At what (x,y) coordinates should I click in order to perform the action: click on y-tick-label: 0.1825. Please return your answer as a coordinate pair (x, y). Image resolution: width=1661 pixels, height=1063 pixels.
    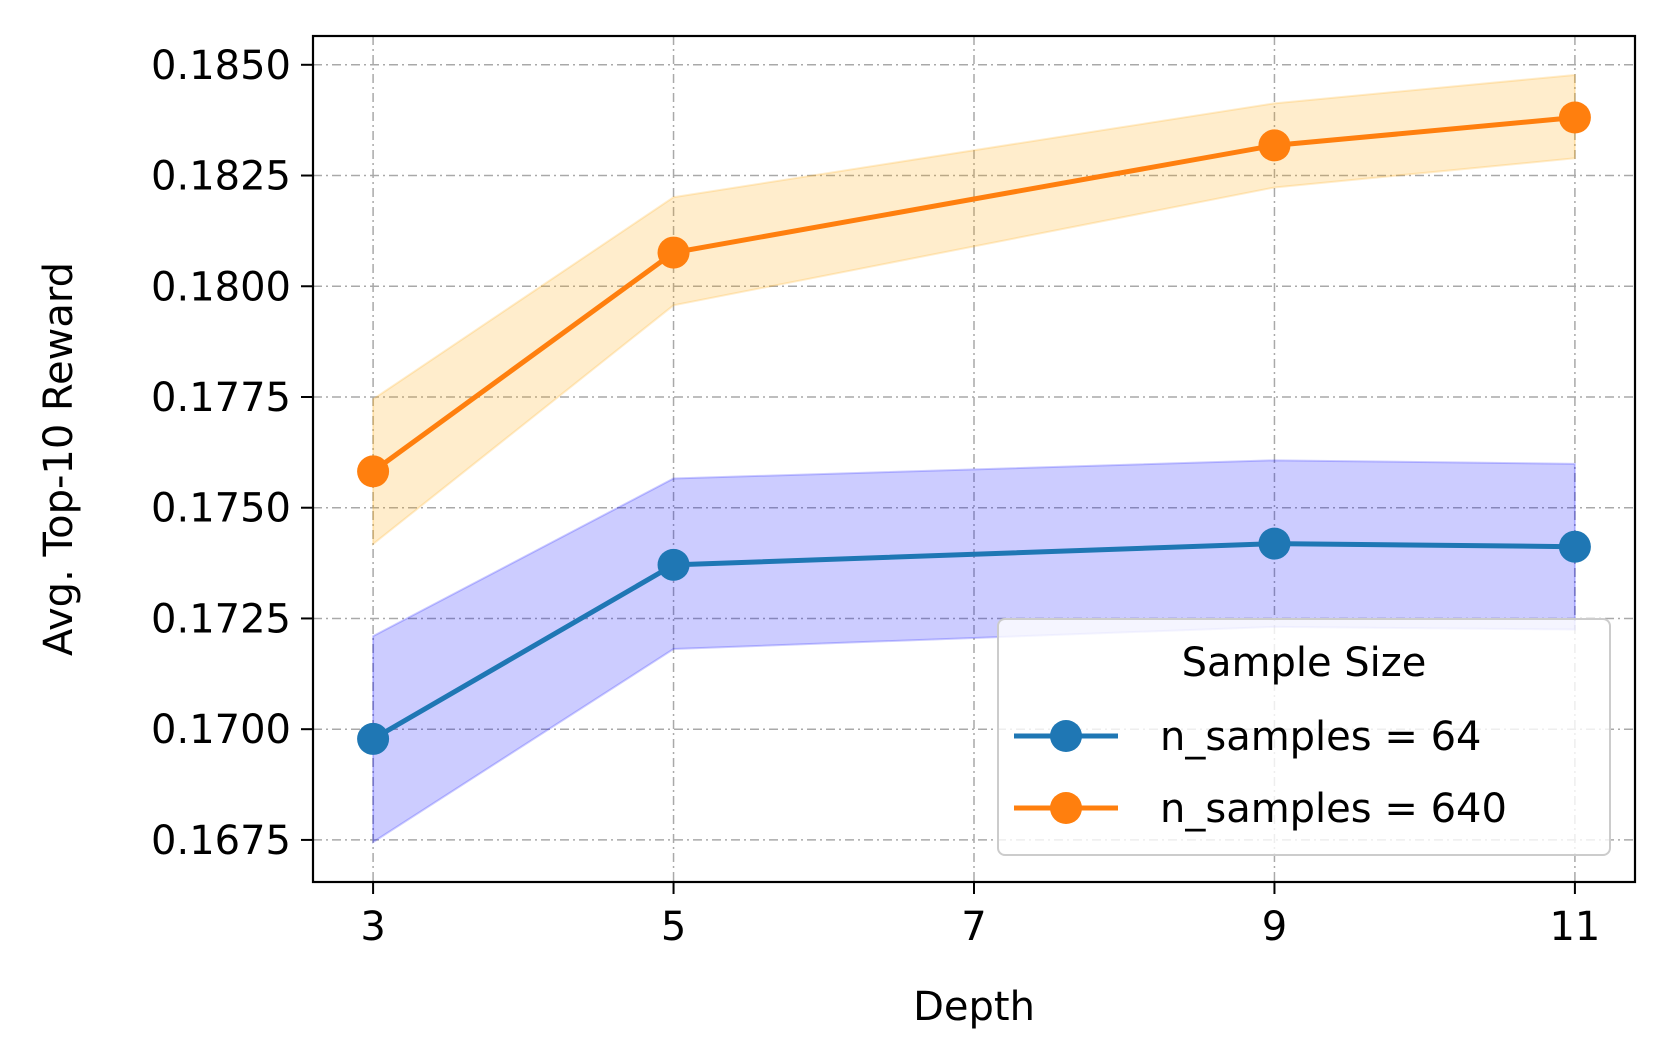
    Looking at the image, I should click on (221, 177).